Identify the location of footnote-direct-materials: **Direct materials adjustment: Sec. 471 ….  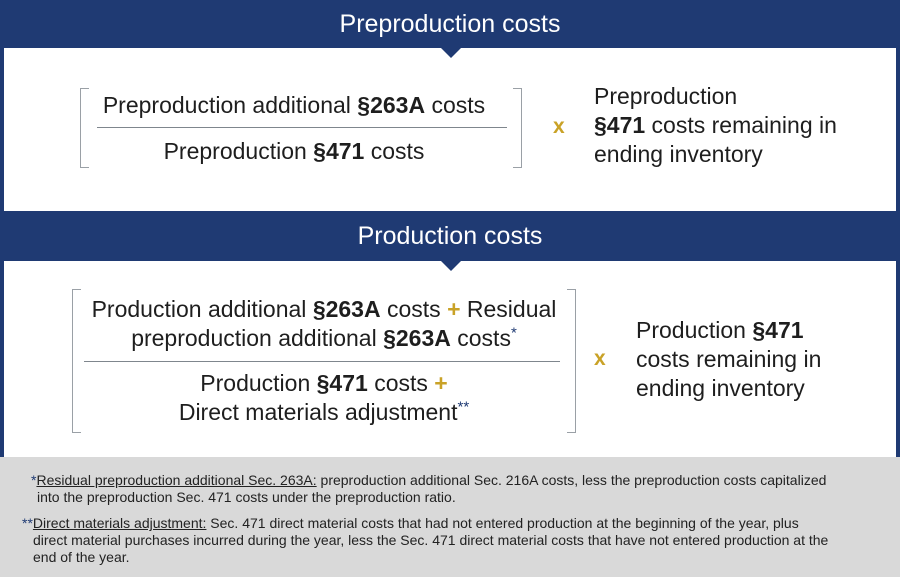
(410, 523).